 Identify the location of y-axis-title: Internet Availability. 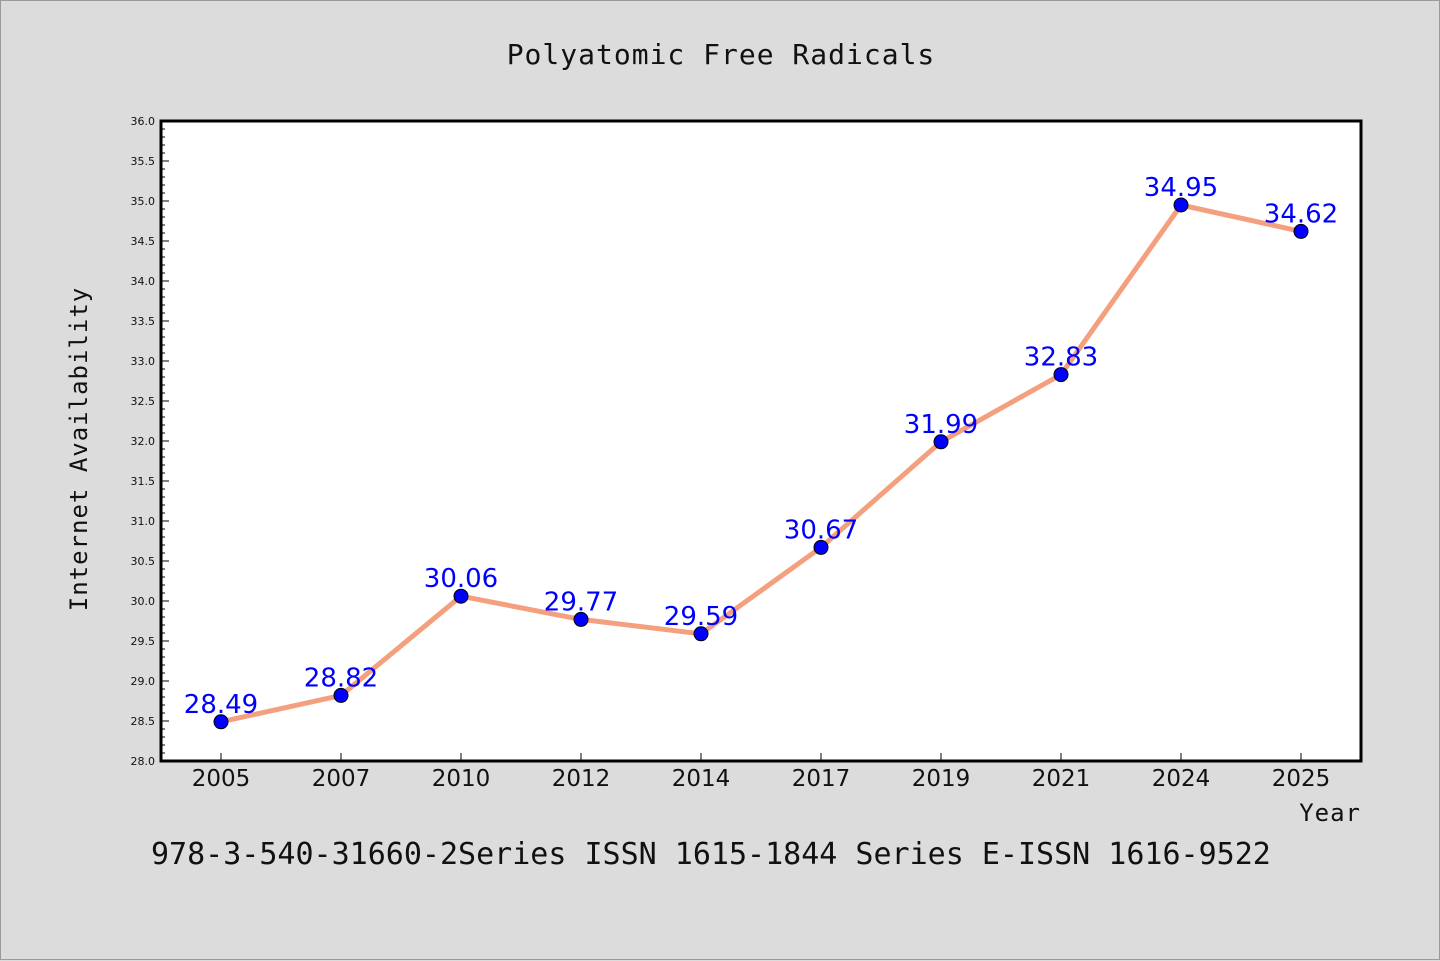
(79, 449).